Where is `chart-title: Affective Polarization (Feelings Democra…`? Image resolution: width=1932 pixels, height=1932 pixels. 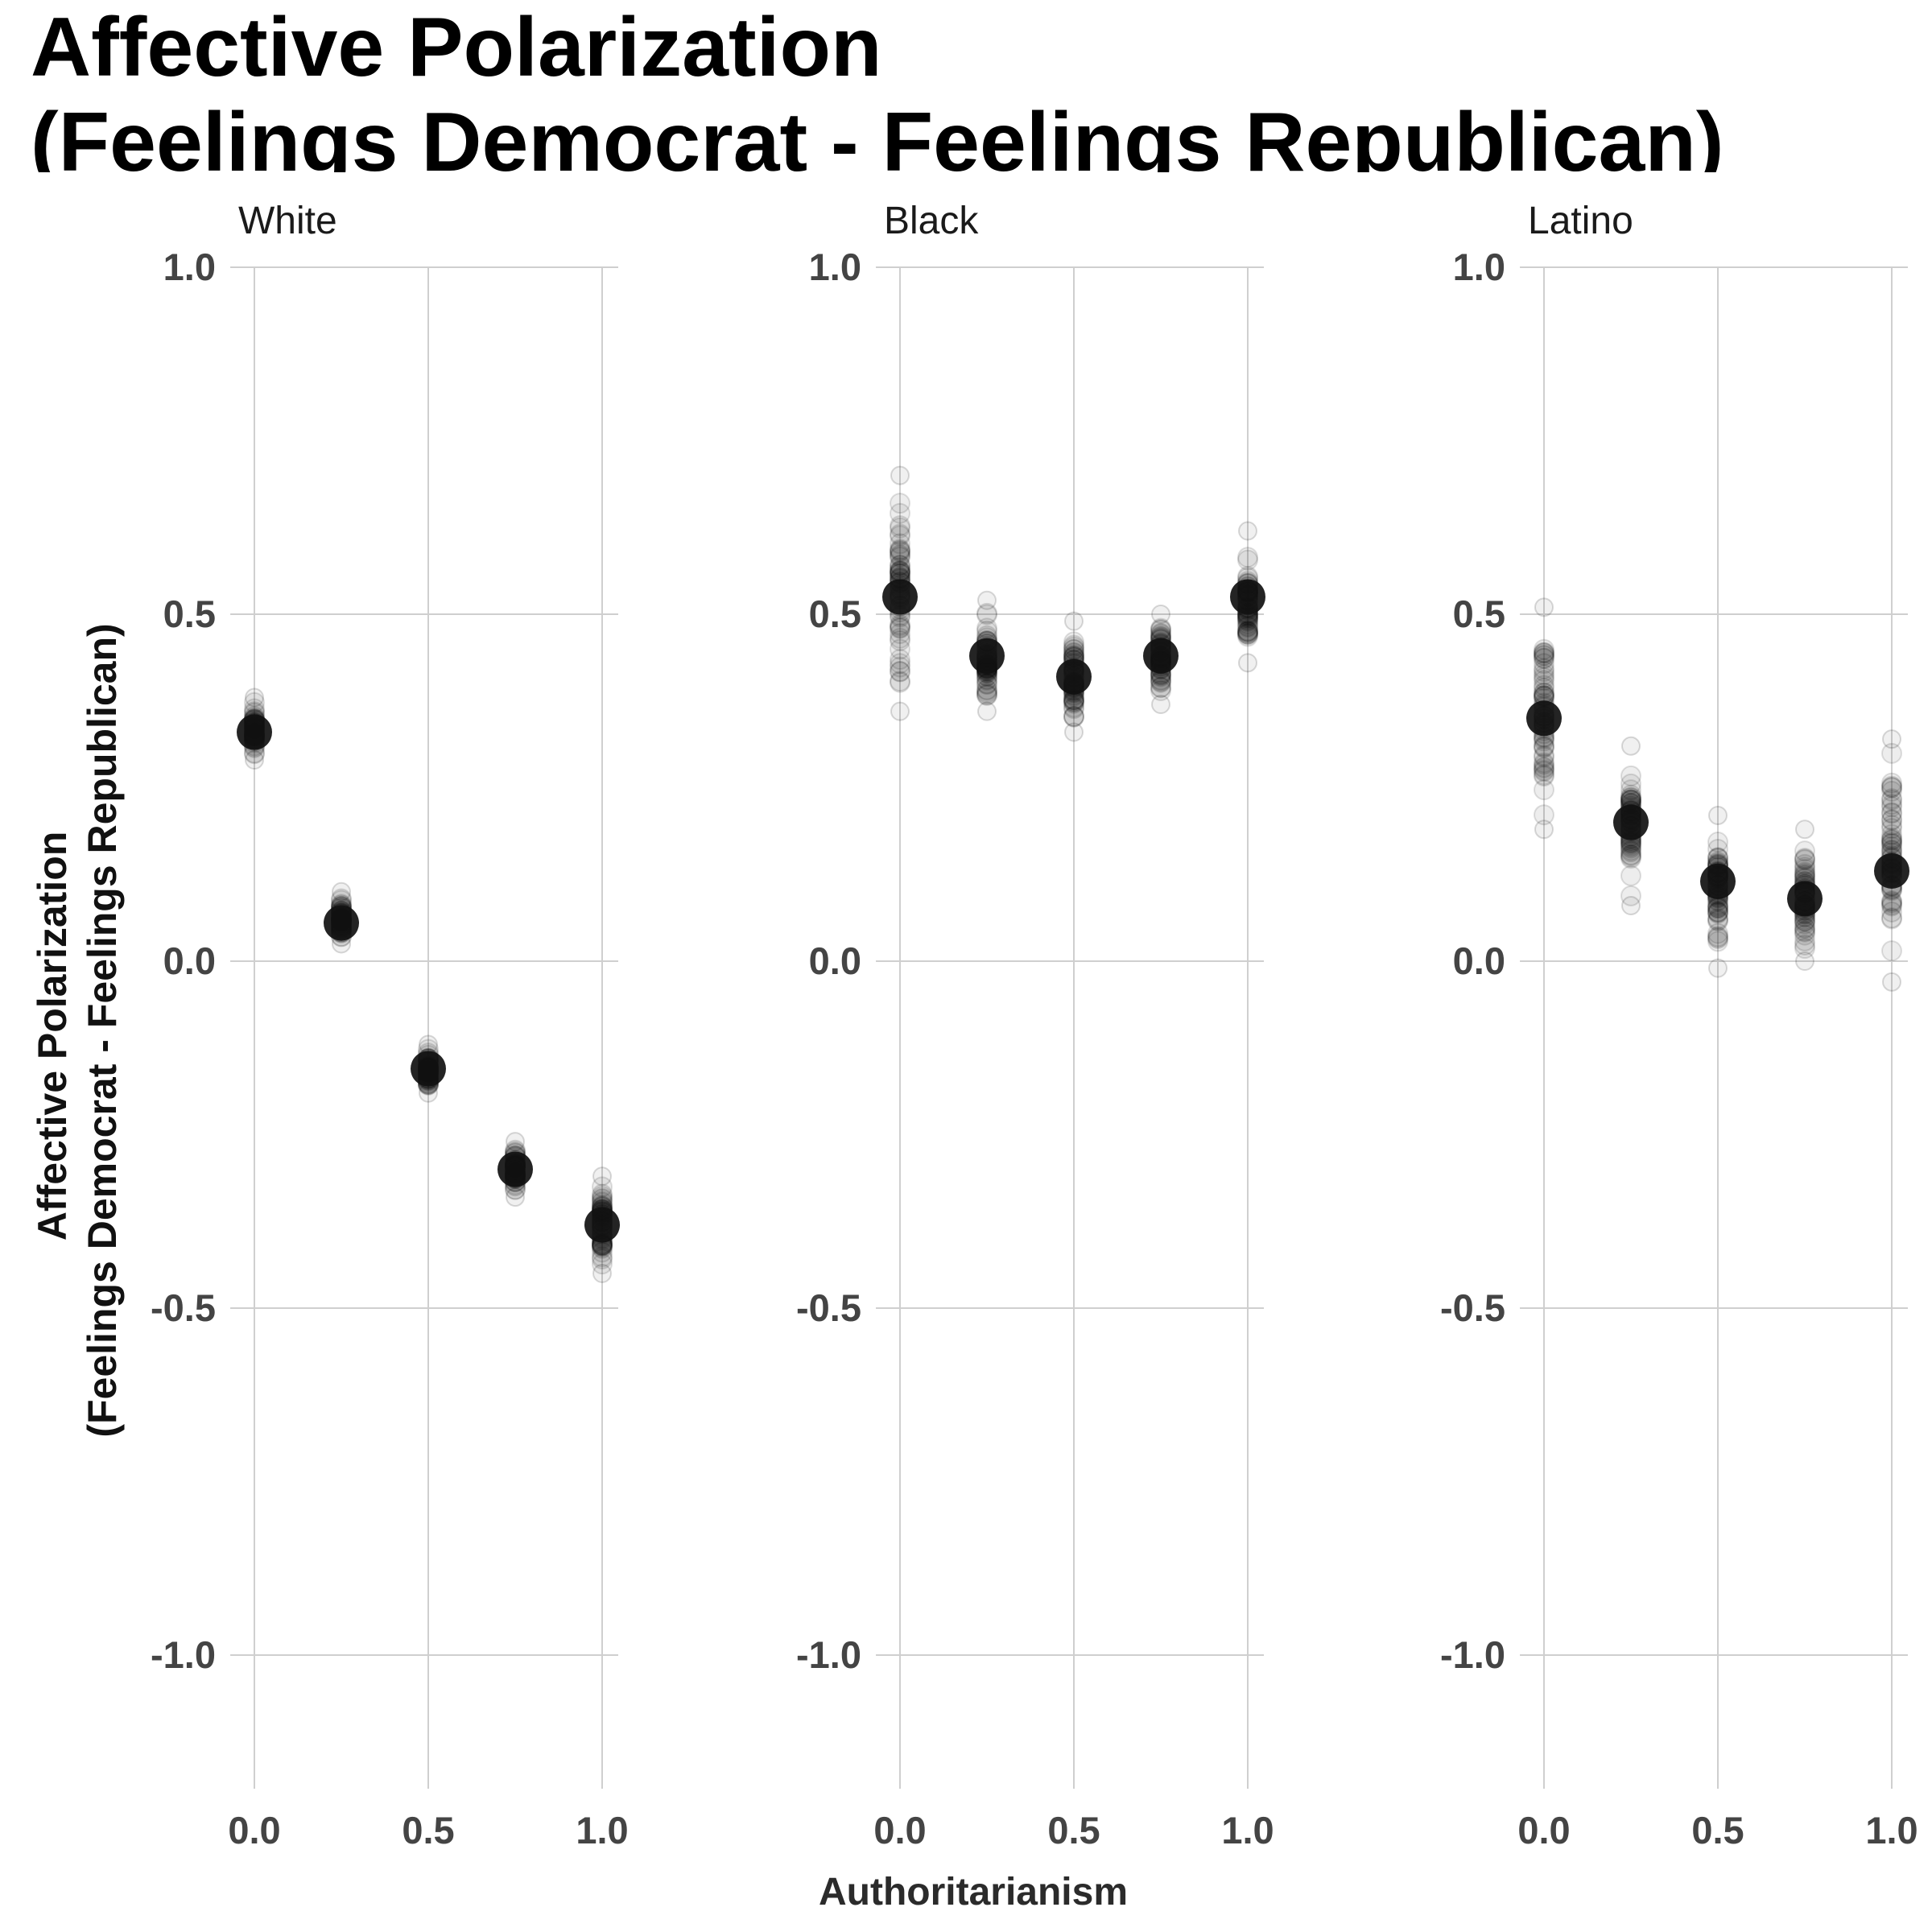 chart-title: Affective Polarization (Feelings Democra… is located at coordinates (877, 86).